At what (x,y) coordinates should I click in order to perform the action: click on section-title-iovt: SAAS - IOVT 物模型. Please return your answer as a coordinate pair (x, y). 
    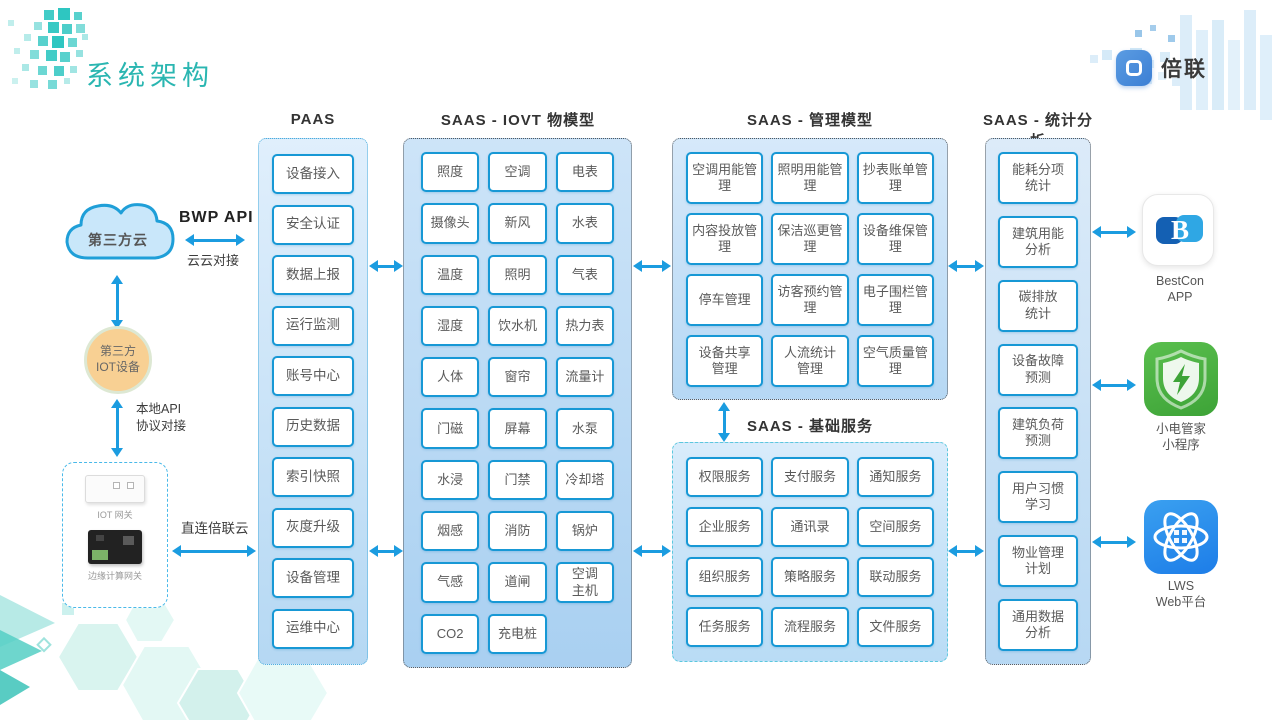
    Looking at the image, I should click on (518, 120).